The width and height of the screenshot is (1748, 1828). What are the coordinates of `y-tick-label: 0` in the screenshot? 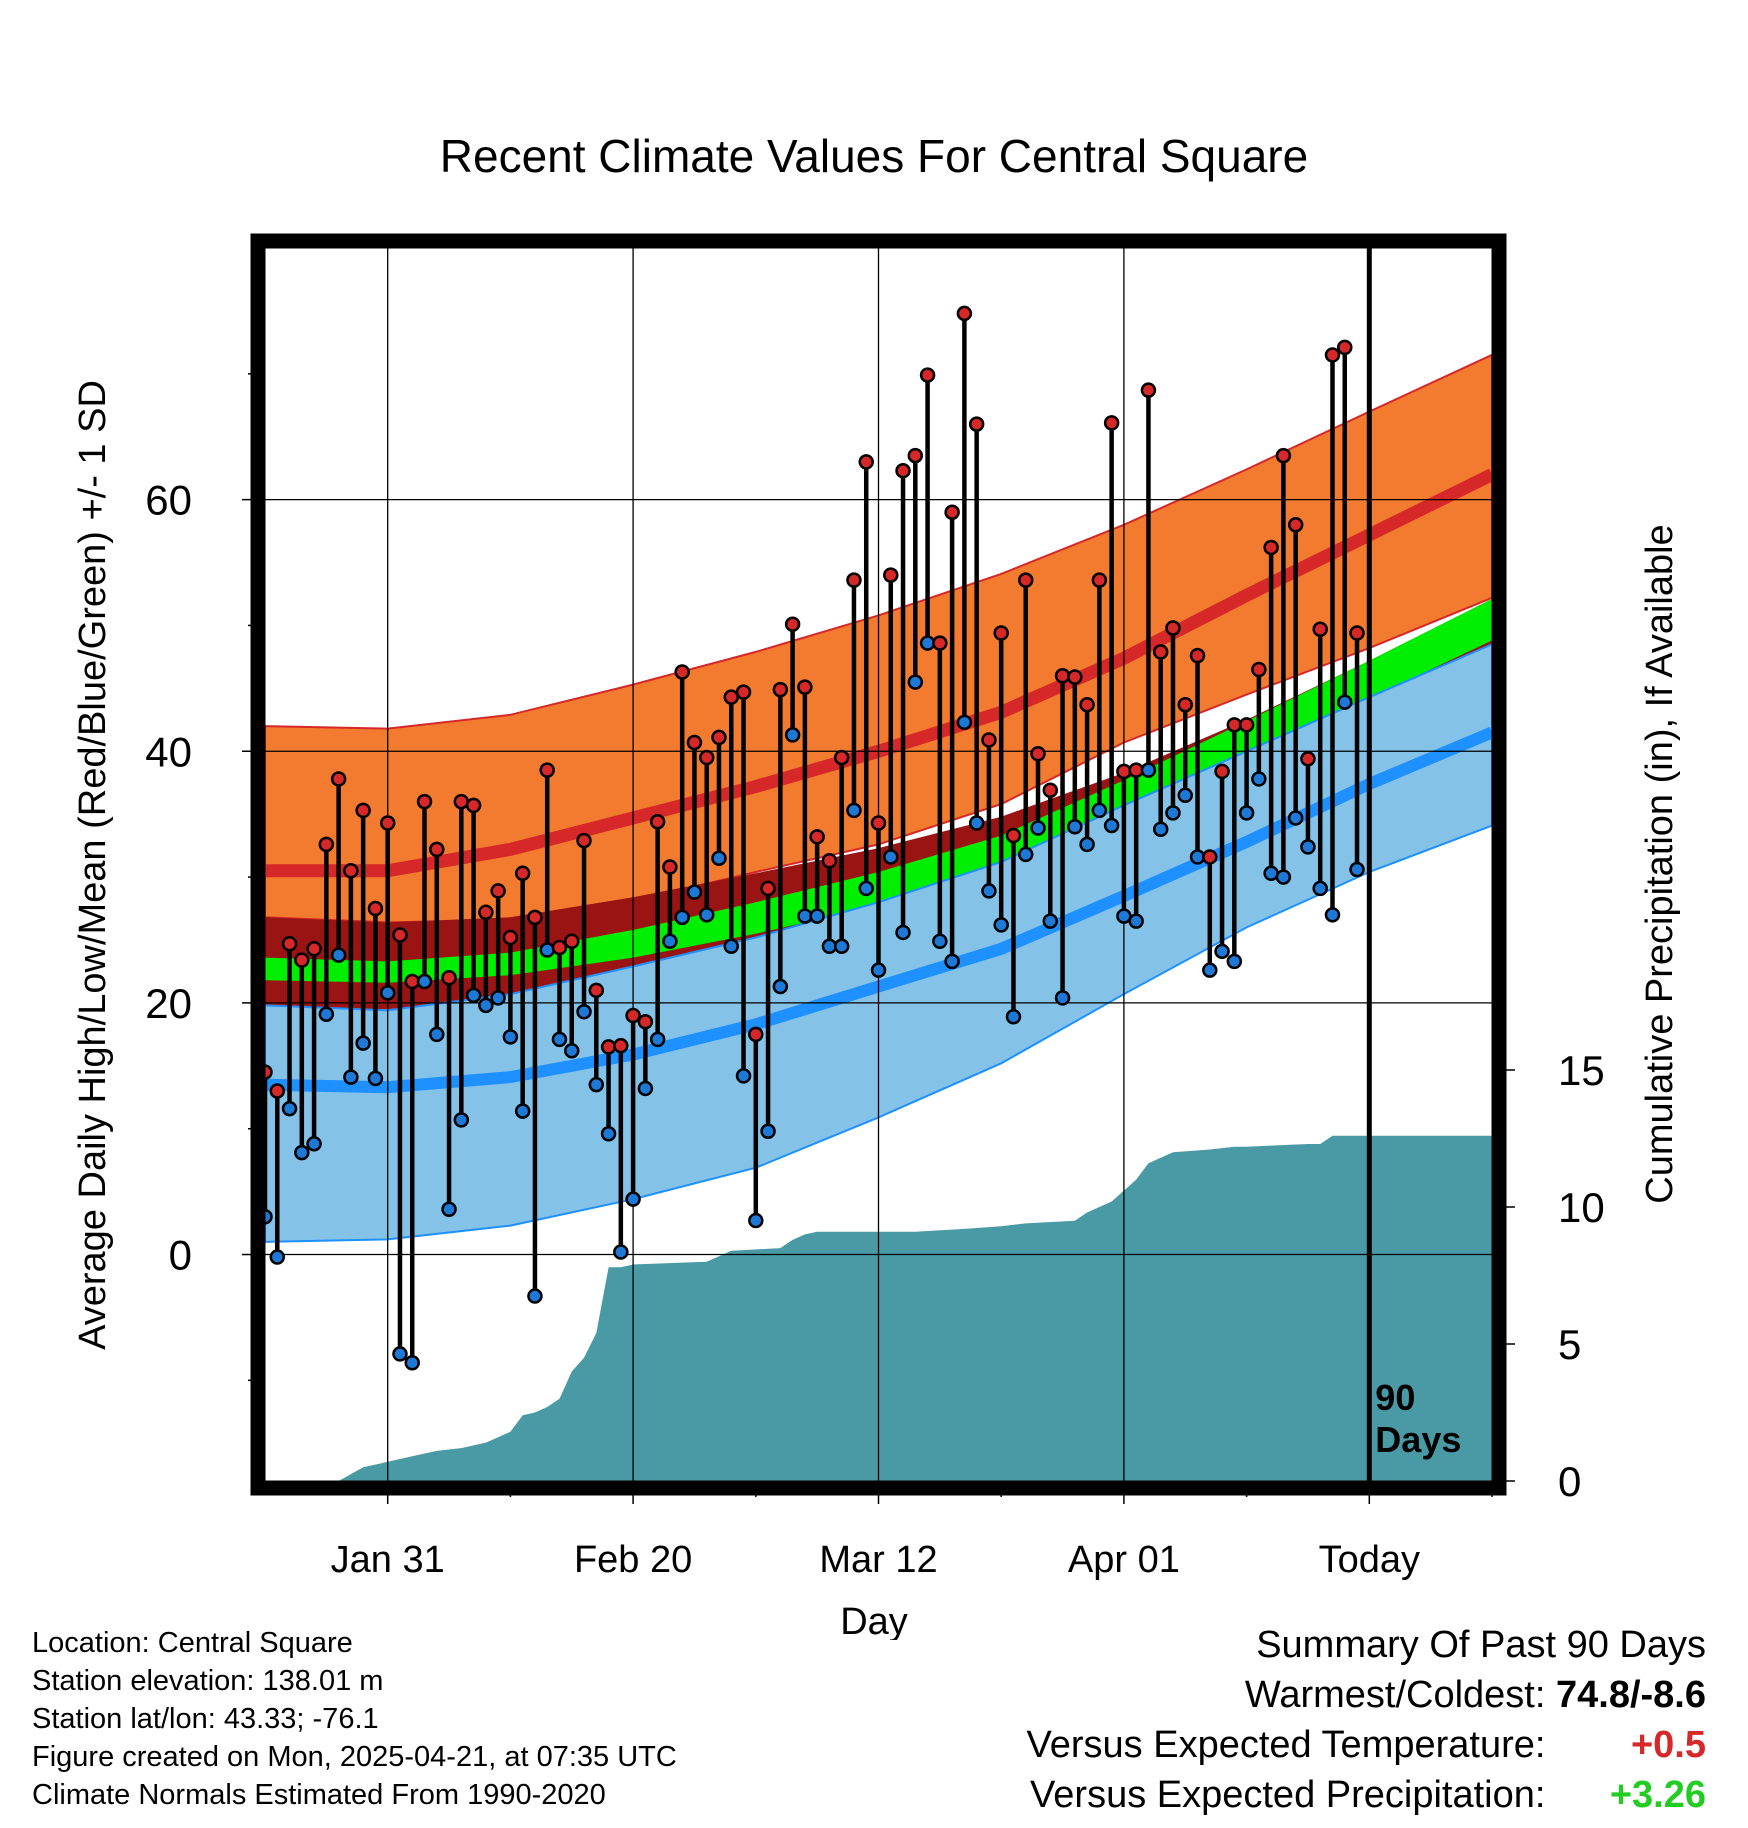 It's located at (180, 1255).